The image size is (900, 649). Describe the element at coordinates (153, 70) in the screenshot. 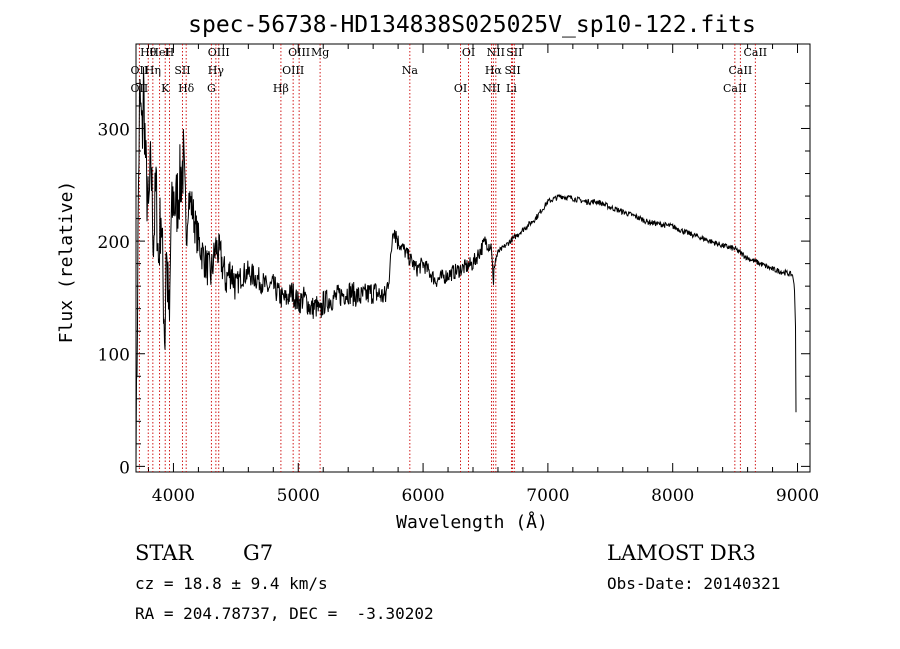

I see `line-marker-label: Hη` at that location.